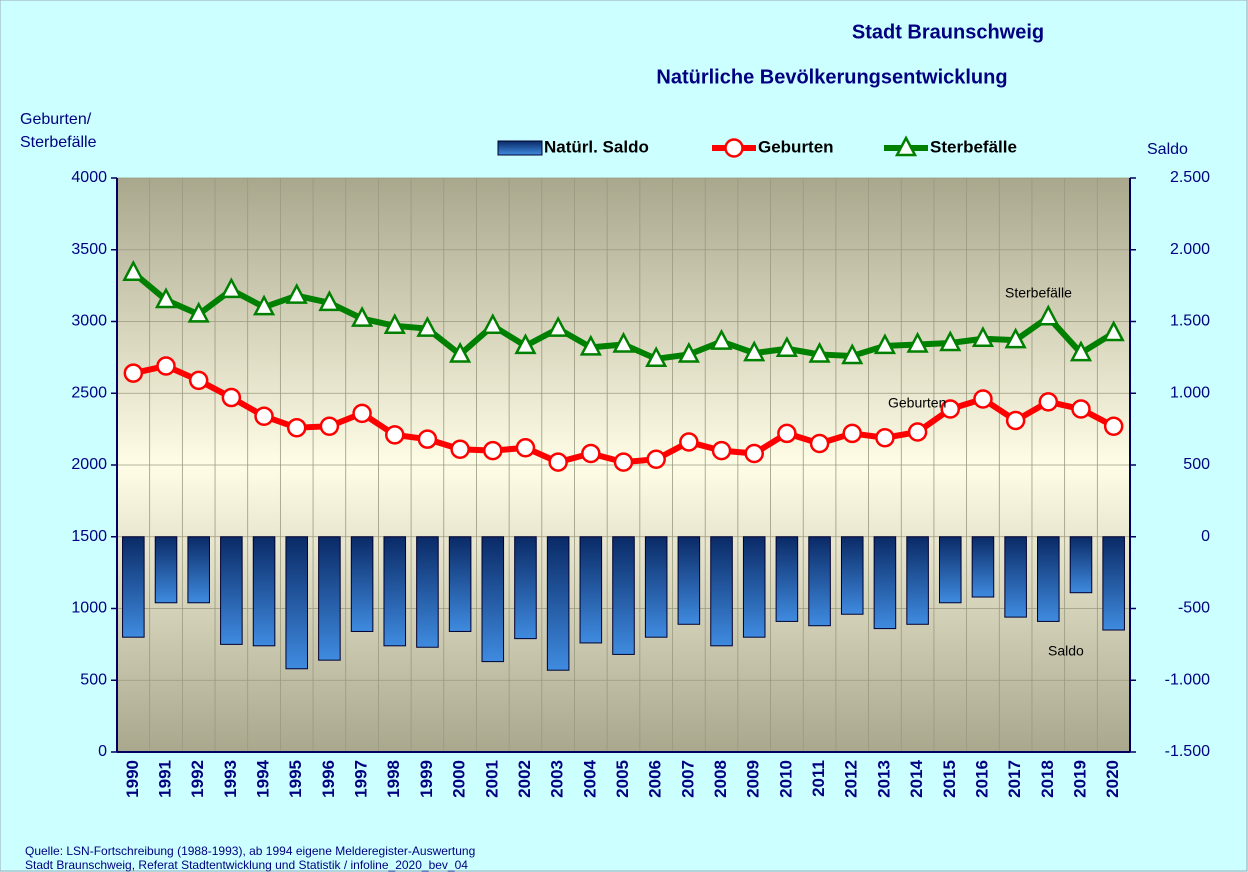 This screenshot has width=1248, height=872. Describe the element at coordinates (949, 779) in the screenshot. I see `x-tick-label: 2015` at that location.